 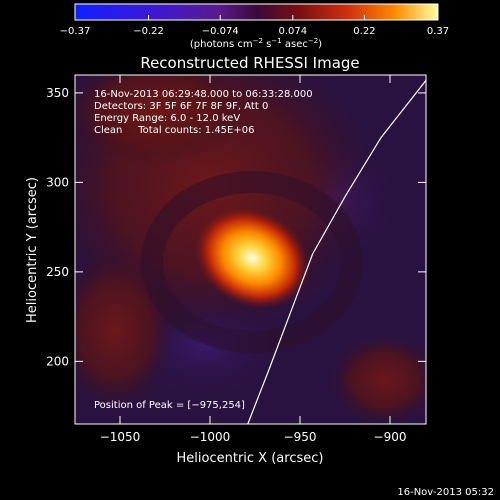 What do you see at coordinates (252, 258) in the screenshot?
I see `map-peak-glow` at bounding box center [252, 258].